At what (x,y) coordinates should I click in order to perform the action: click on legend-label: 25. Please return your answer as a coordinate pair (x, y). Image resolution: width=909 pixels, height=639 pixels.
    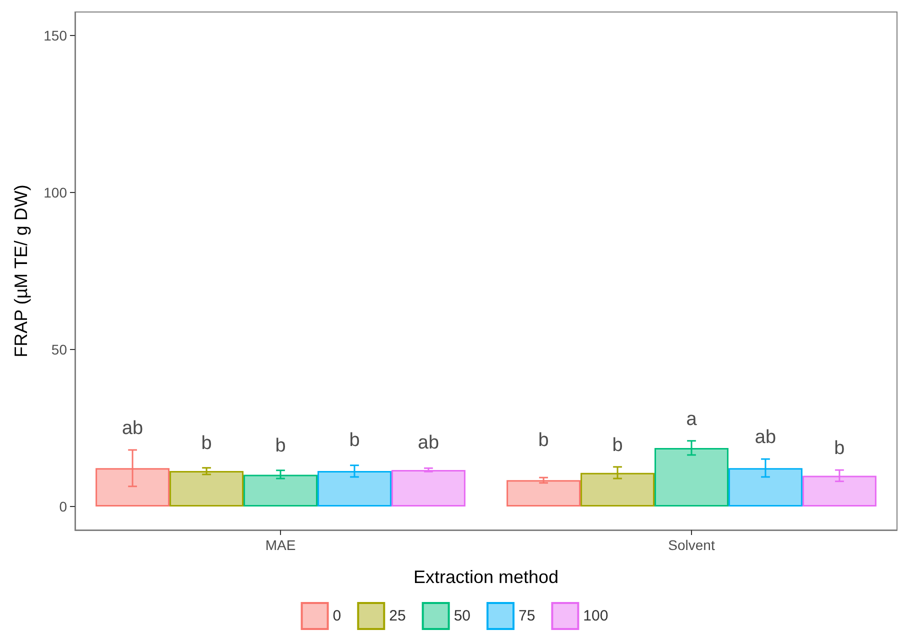
    Looking at the image, I should click on (397, 616).